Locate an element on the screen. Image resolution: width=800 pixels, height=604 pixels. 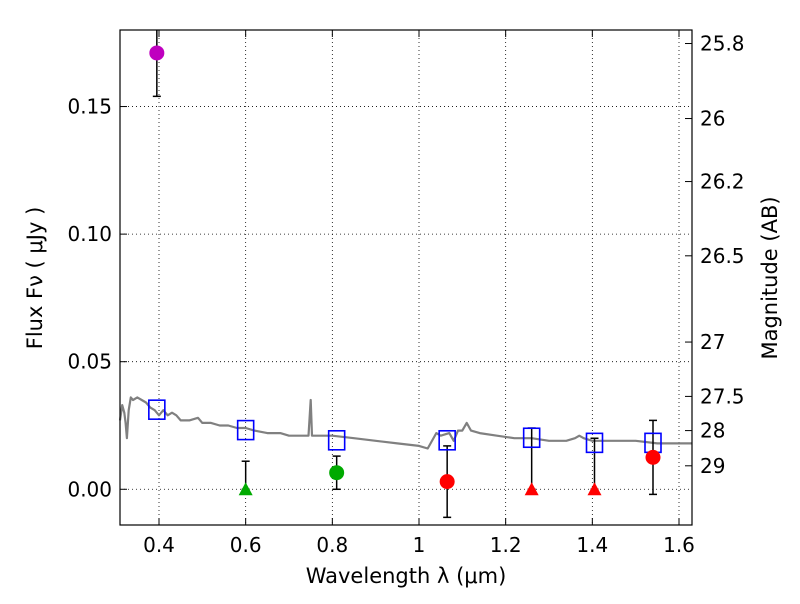
x-tick-label: 1.2 is located at coordinates (506, 545).